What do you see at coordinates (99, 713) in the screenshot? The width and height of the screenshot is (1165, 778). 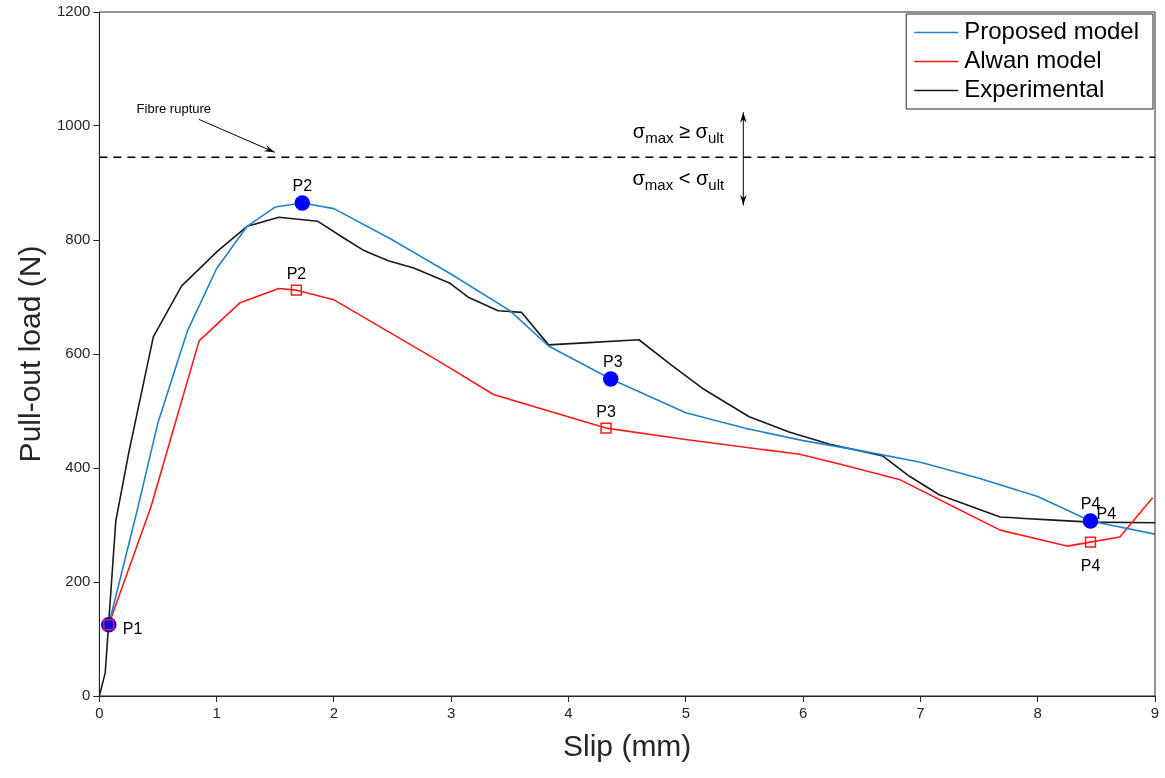 I see `x-tick-label: 0` at bounding box center [99, 713].